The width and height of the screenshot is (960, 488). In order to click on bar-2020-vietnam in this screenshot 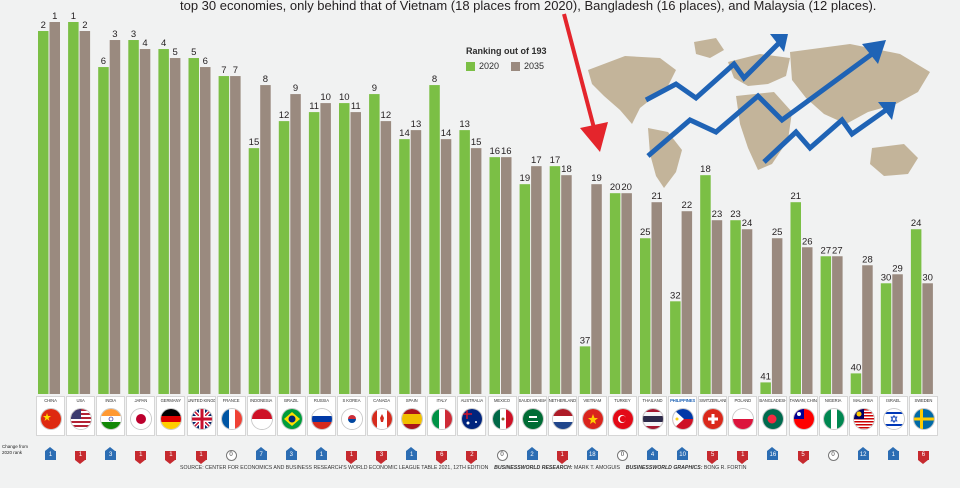, I will do `click(585, 370)`.